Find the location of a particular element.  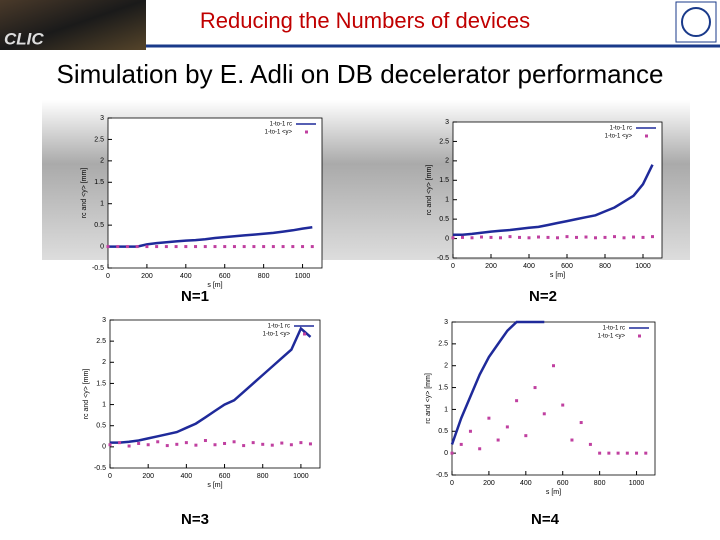

chart-label: N=4 is located at coordinates (545, 519).